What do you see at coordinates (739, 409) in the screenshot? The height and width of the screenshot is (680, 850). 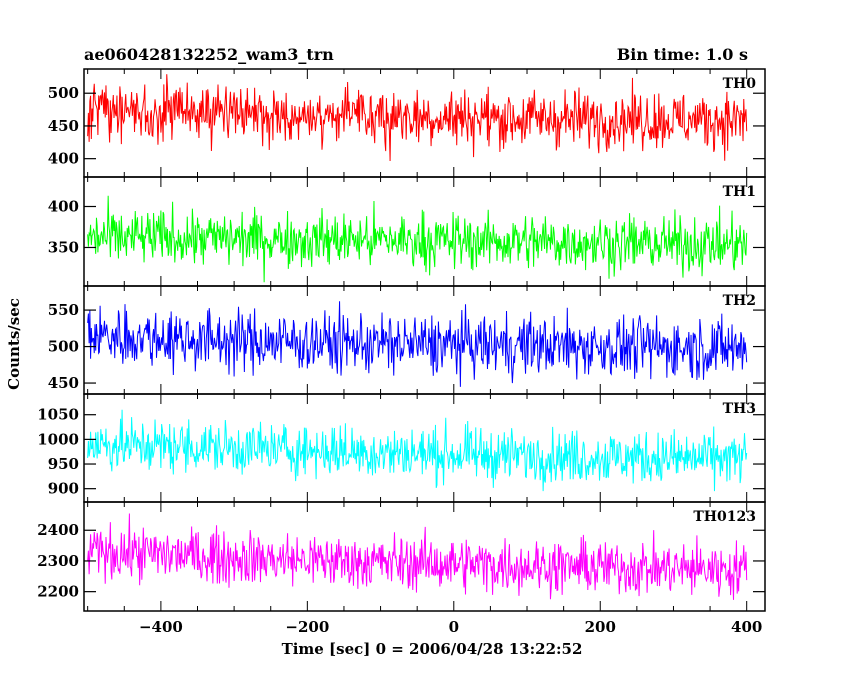 I see `panel-label-th3: TH3` at bounding box center [739, 409].